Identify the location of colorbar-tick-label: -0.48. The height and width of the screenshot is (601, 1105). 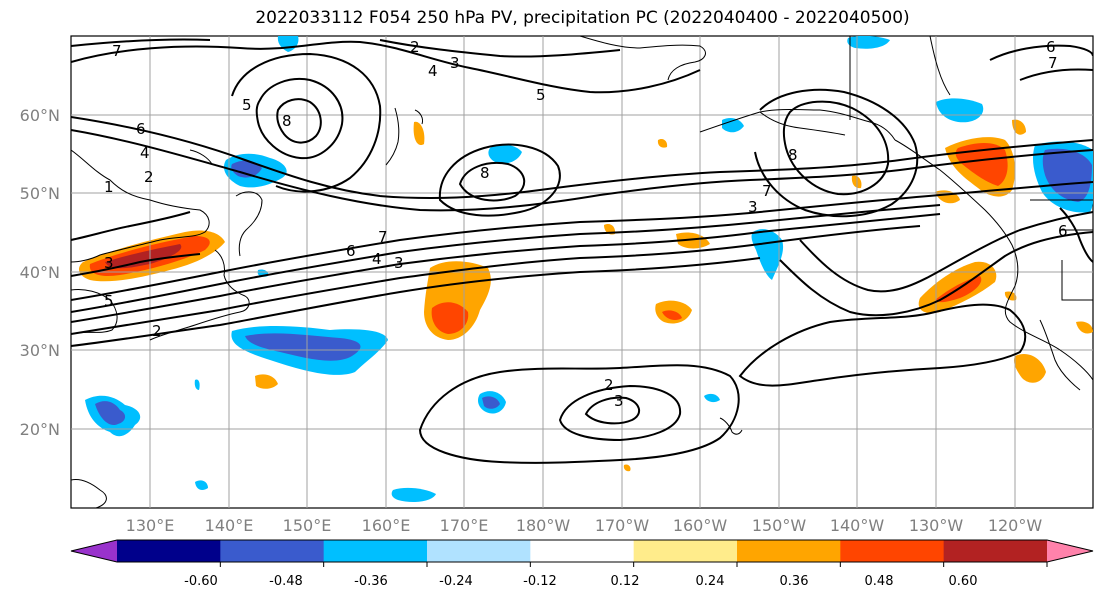
(286, 581).